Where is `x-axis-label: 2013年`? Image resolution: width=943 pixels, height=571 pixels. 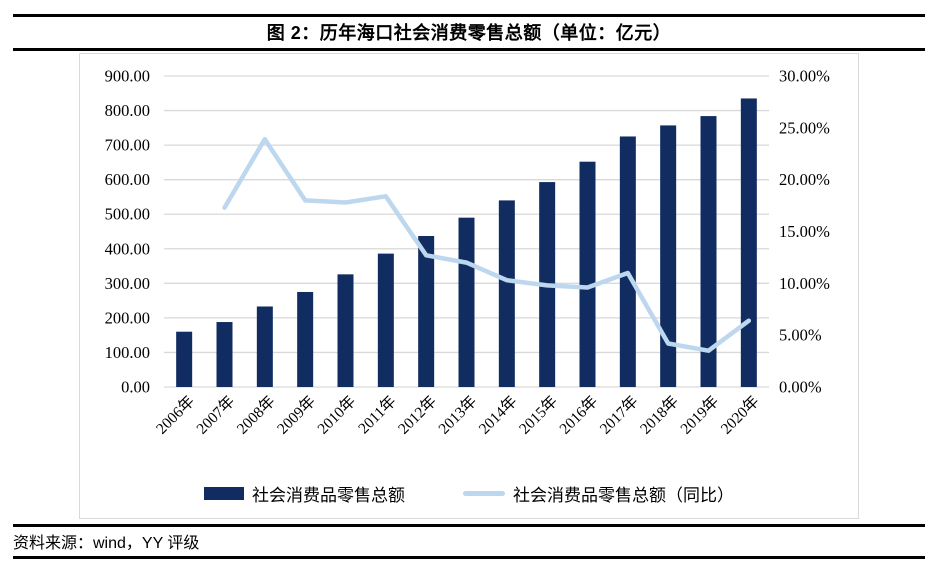 x-axis-label: 2013年 is located at coordinates (458, 415).